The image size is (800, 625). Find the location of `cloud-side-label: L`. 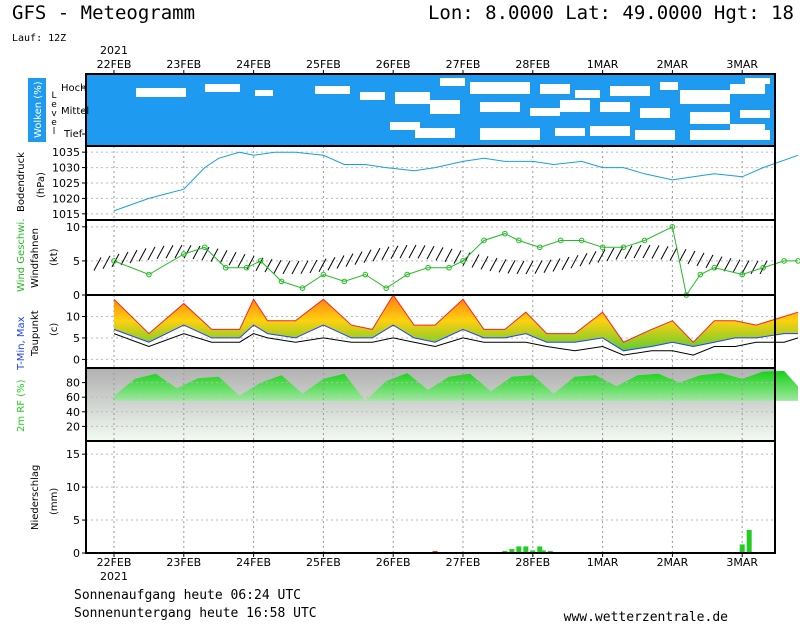

cloud-side-label: L is located at coordinates (53, 96).